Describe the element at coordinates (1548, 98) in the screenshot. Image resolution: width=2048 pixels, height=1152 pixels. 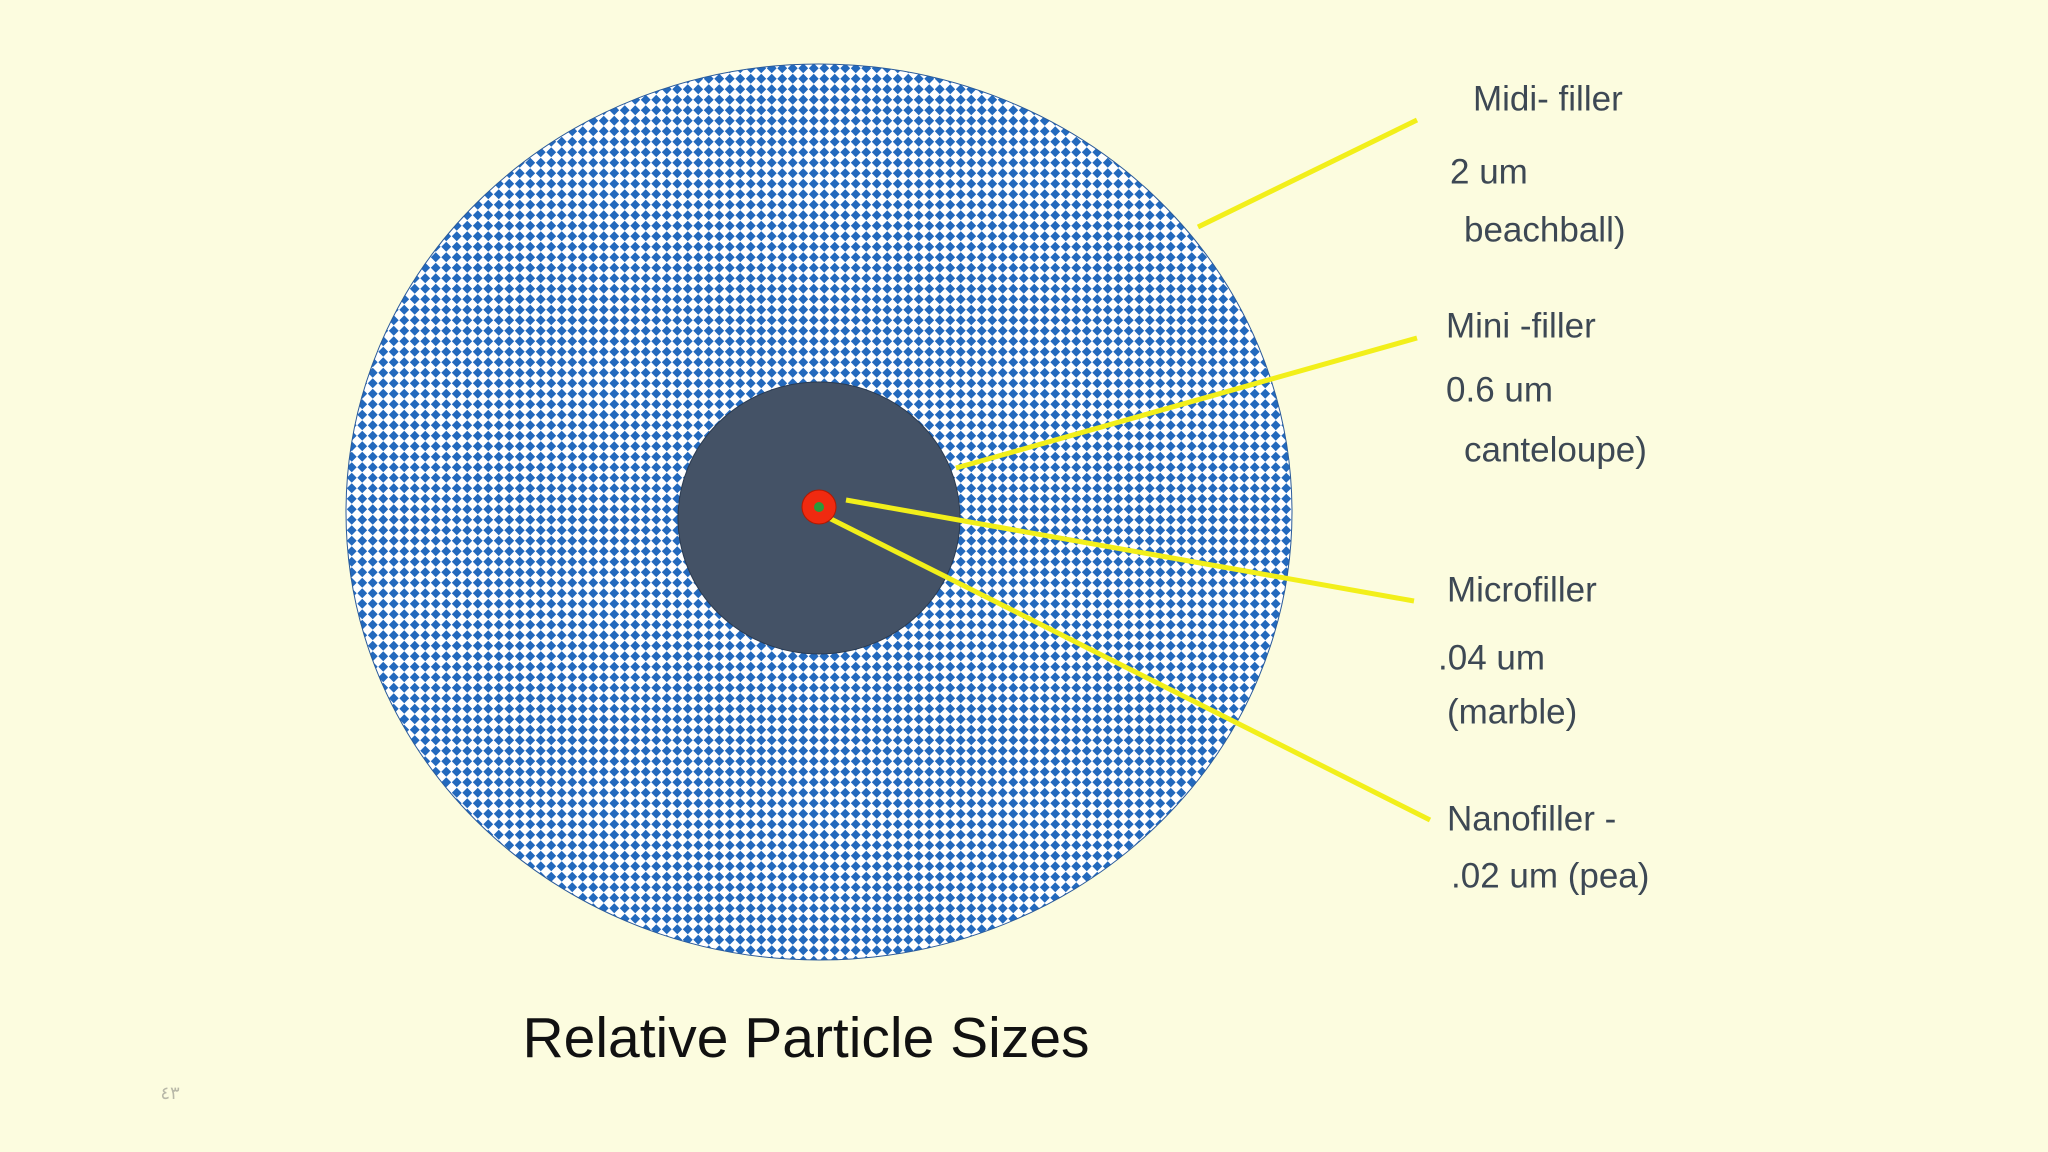
I see `label-text: Midi- filler` at that location.